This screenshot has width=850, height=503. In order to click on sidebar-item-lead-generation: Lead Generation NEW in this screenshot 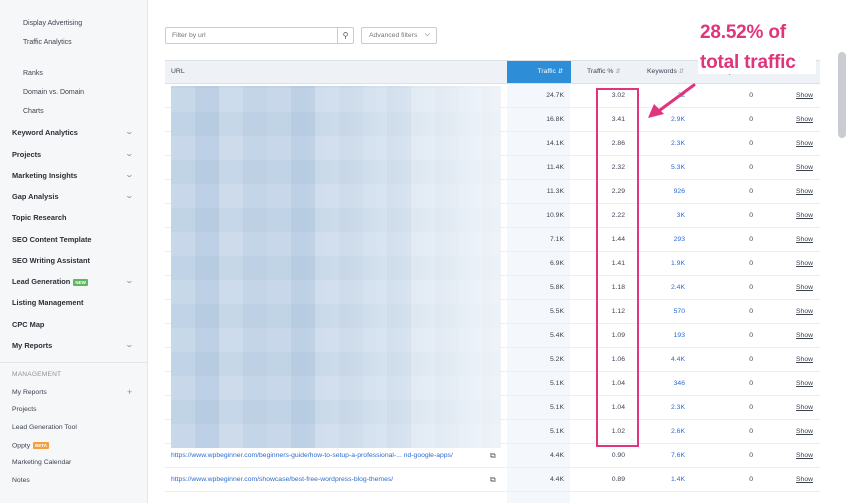, I will do `click(77, 281)`.